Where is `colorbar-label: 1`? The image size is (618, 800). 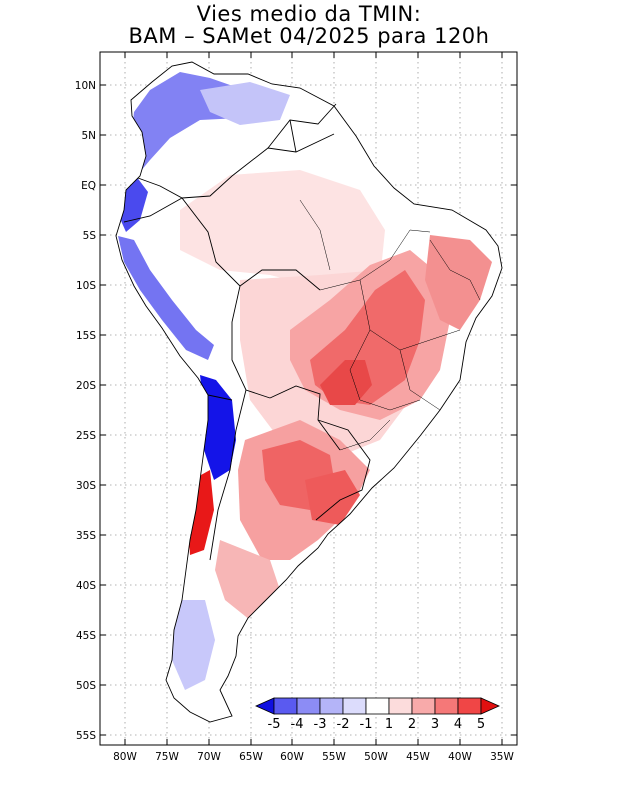
colorbar-label: 1 is located at coordinates (389, 724).